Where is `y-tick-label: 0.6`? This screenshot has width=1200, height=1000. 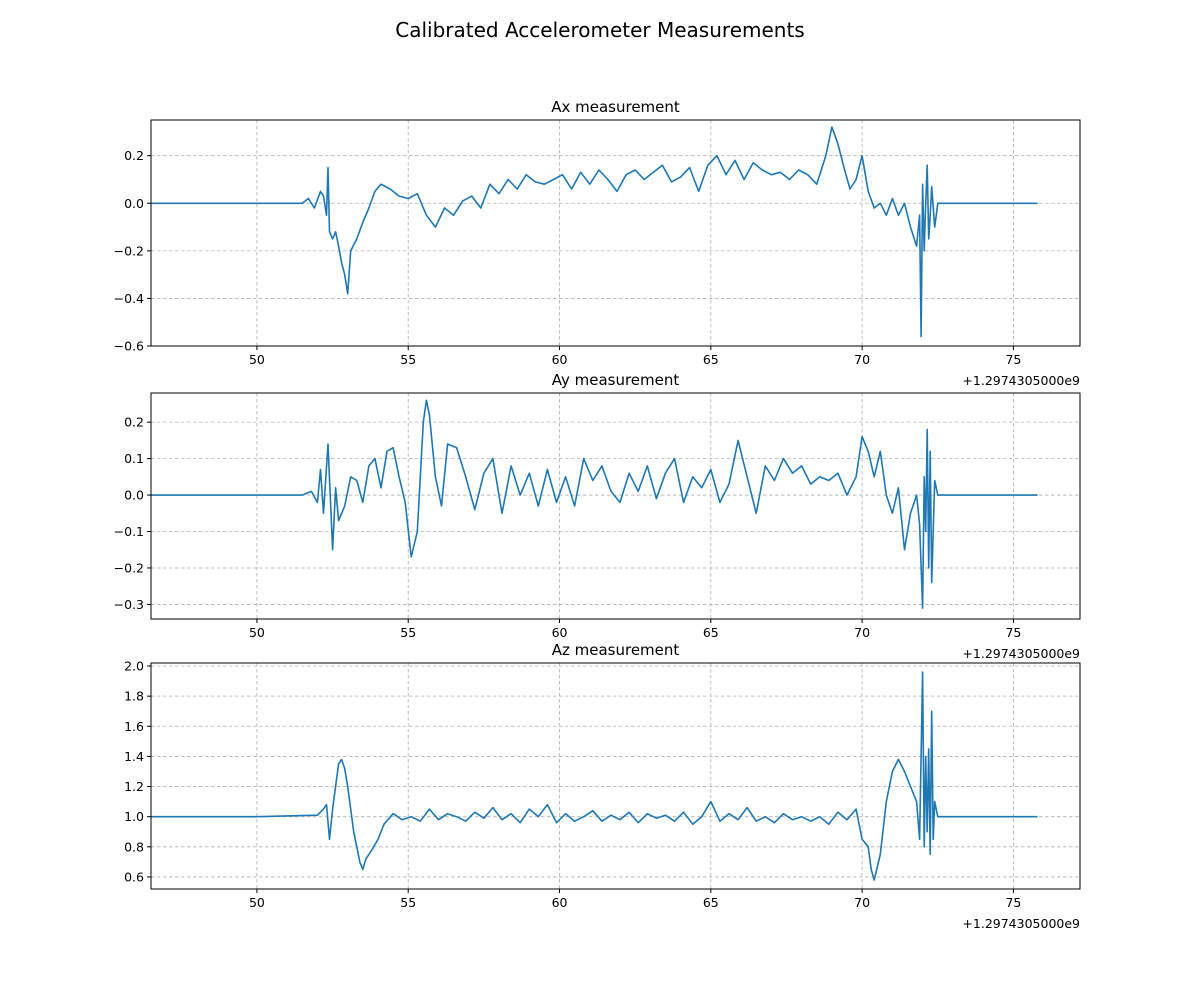
y-tick-label: 0.6 is located at coordinates (134, 876).